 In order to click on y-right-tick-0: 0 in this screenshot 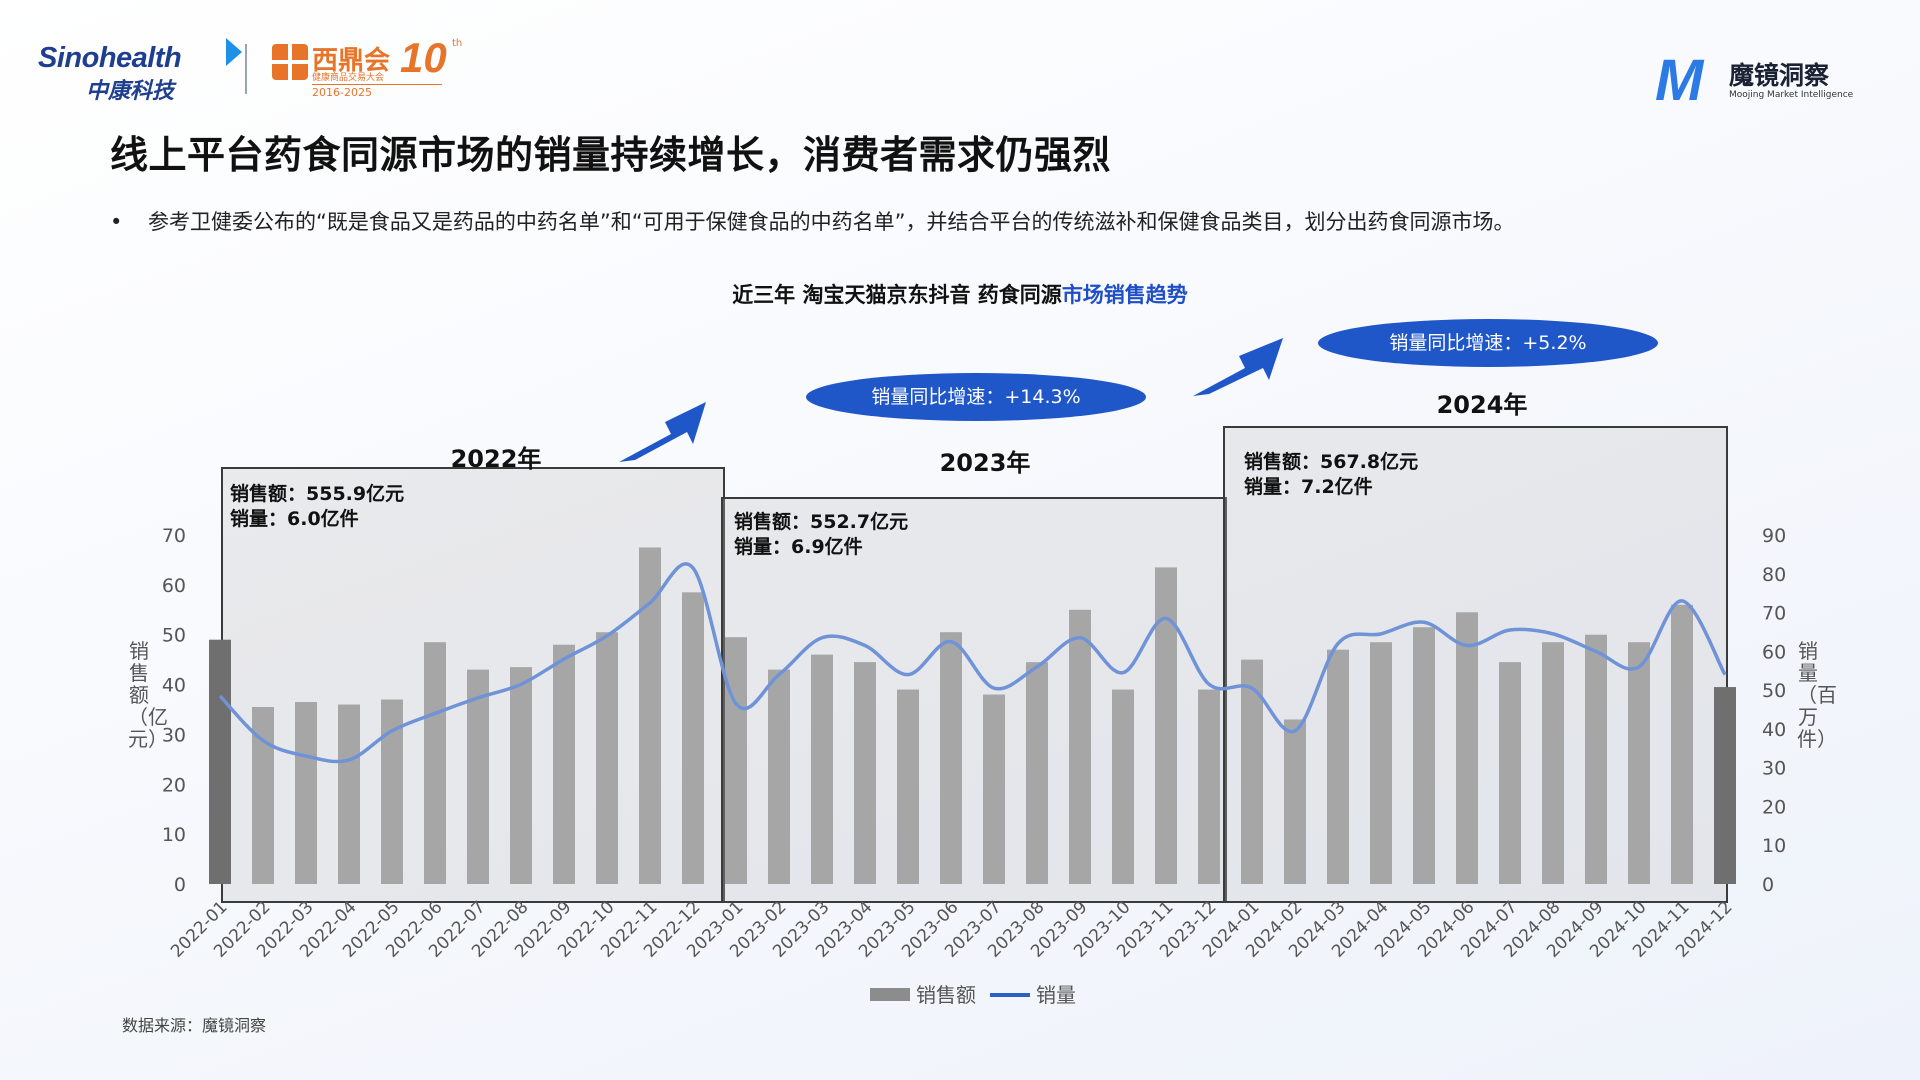, I will do `click(1768, 885)`.